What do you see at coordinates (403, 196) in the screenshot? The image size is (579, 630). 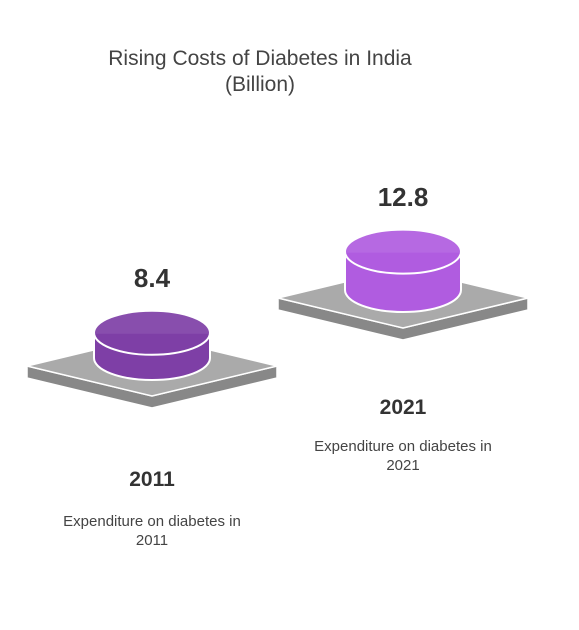 I see `value-label: 12.8` at bounding box center [403, 196].